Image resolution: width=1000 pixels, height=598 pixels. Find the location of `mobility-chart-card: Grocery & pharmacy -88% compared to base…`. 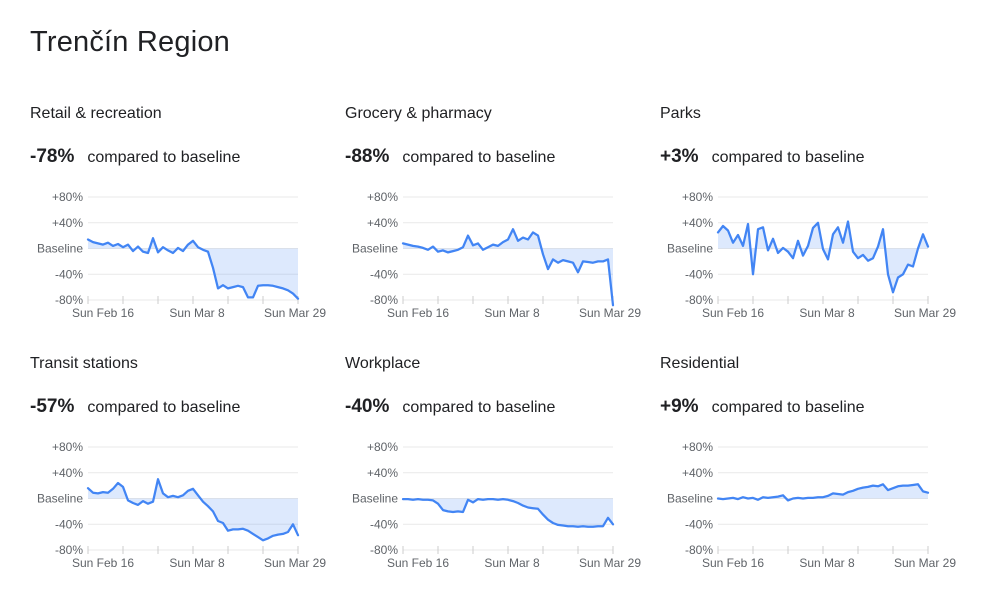

mobility-chart-card: Grocery & pharmacy -88% compared to base… is located at coordinates (494, 215).